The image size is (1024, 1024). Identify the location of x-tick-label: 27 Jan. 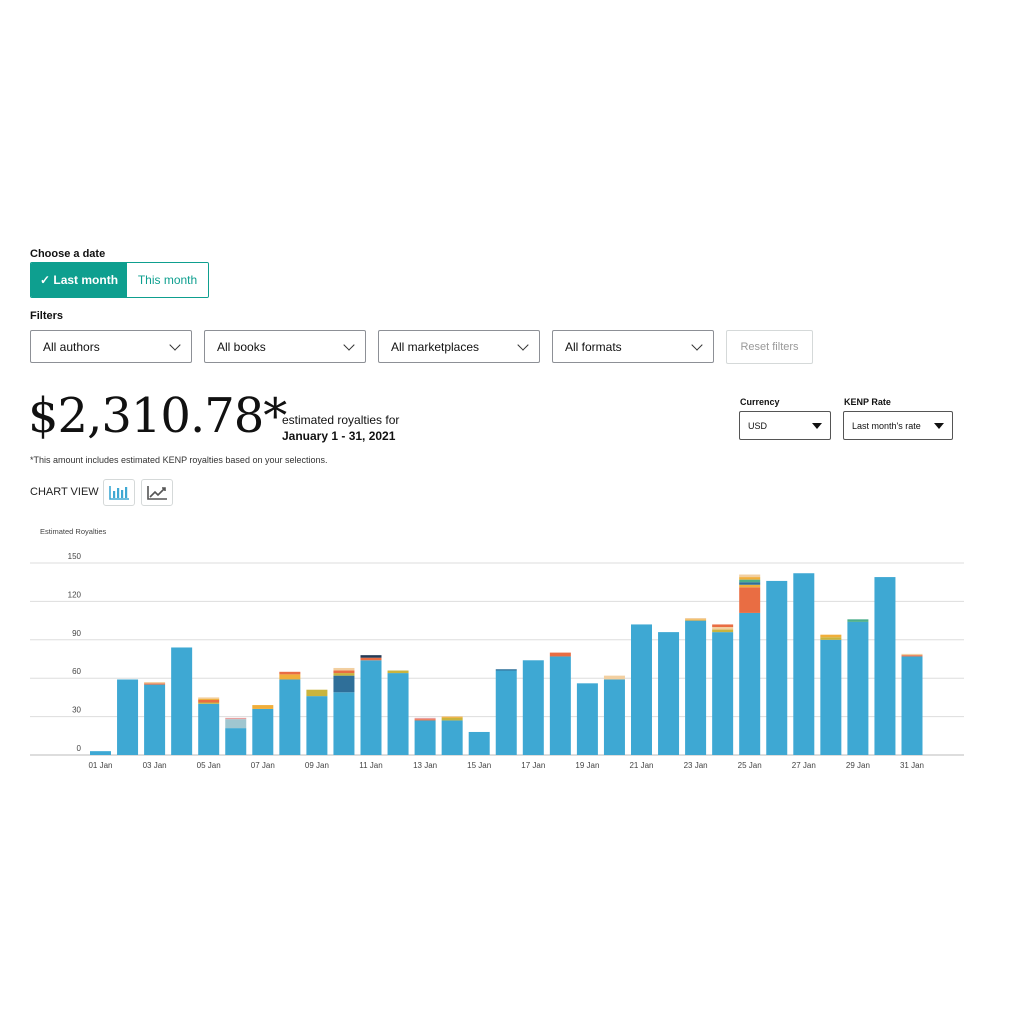
(804, 765).